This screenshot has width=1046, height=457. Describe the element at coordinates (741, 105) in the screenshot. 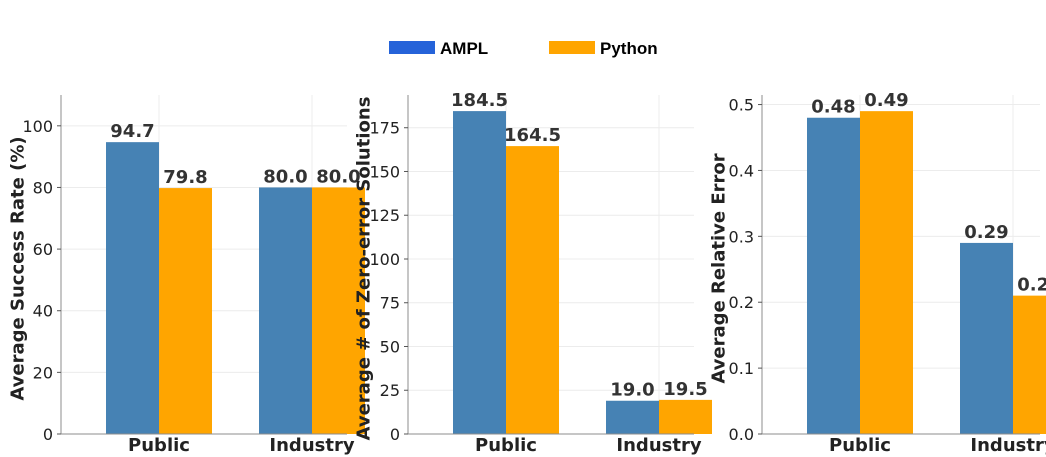

I see `y-tick-label: 0.5` at that location.